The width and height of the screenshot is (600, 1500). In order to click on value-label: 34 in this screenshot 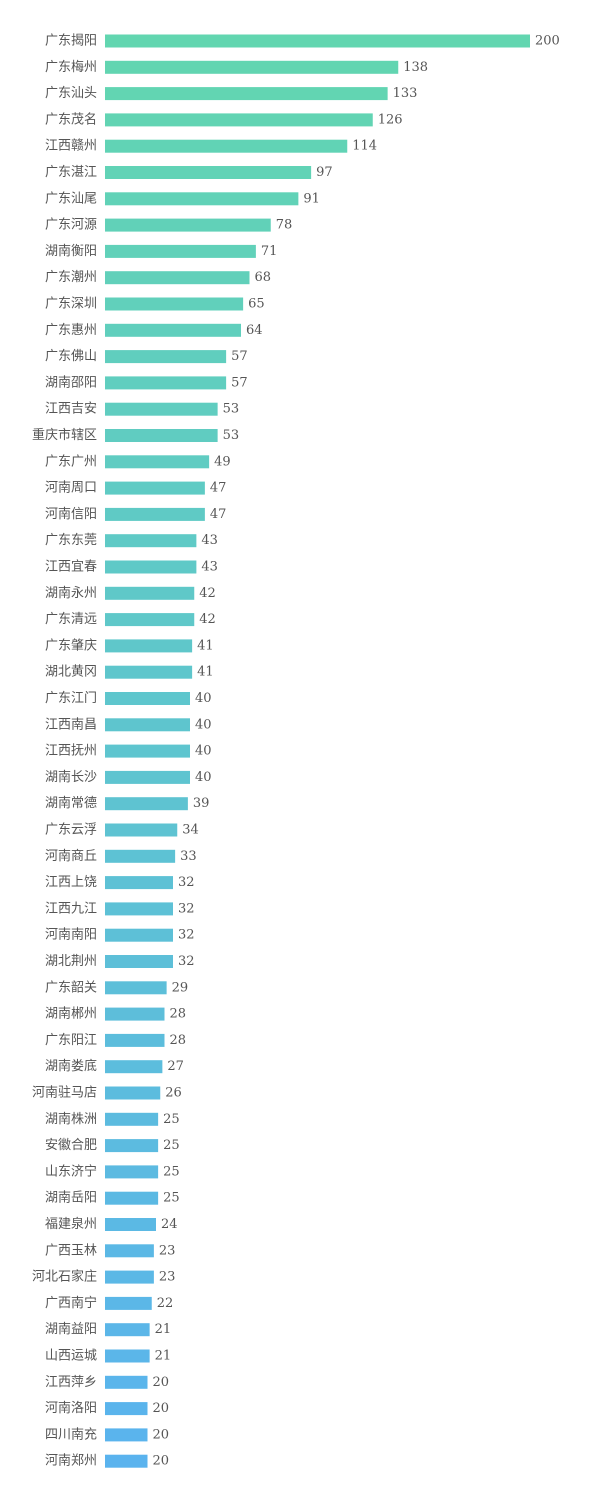, I will do `click(190, 830)`.